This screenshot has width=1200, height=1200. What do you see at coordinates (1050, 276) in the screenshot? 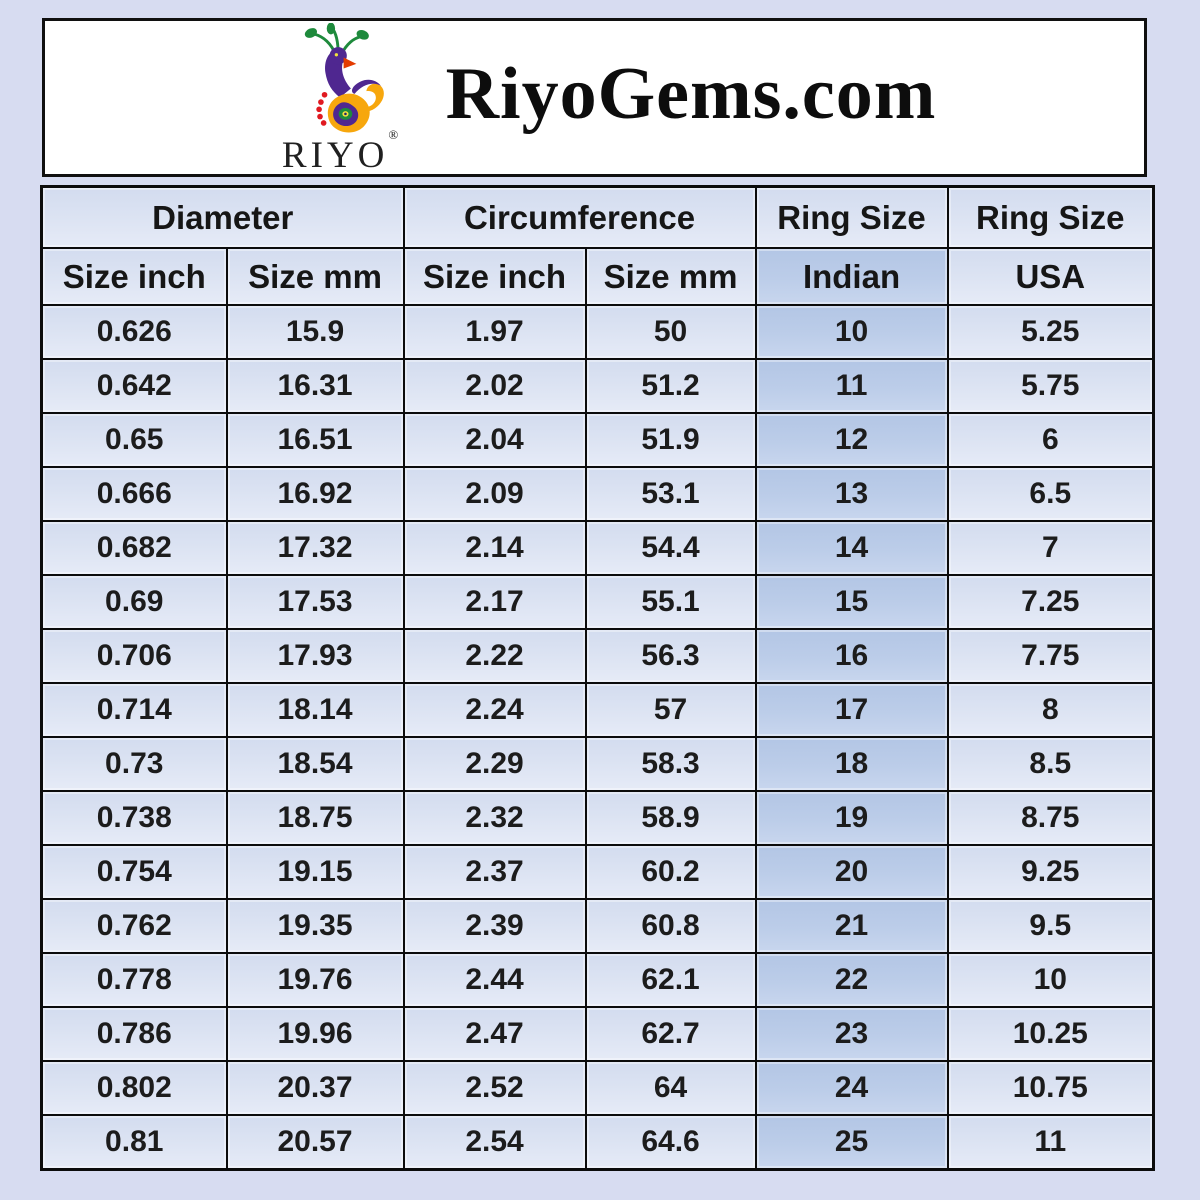
I see `column-header-usa: USA` at bounding box center [1050, 276].